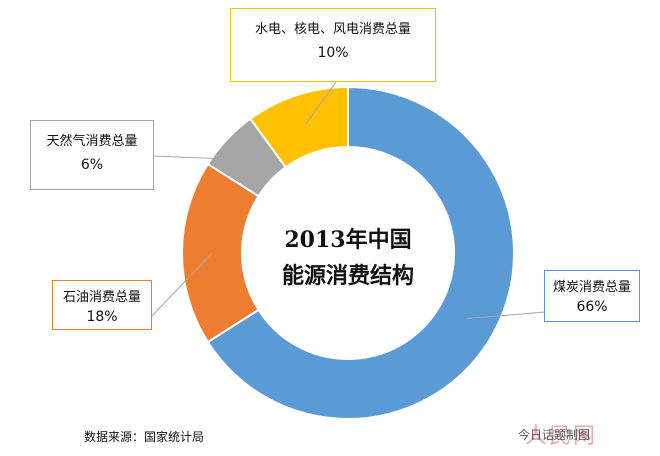 The width and height of the screenshot is (660, 456). Describe the element at coordinates (347, 276) in the screenshot. I see `chart-title-line-2: 能源消费结构` at that location.